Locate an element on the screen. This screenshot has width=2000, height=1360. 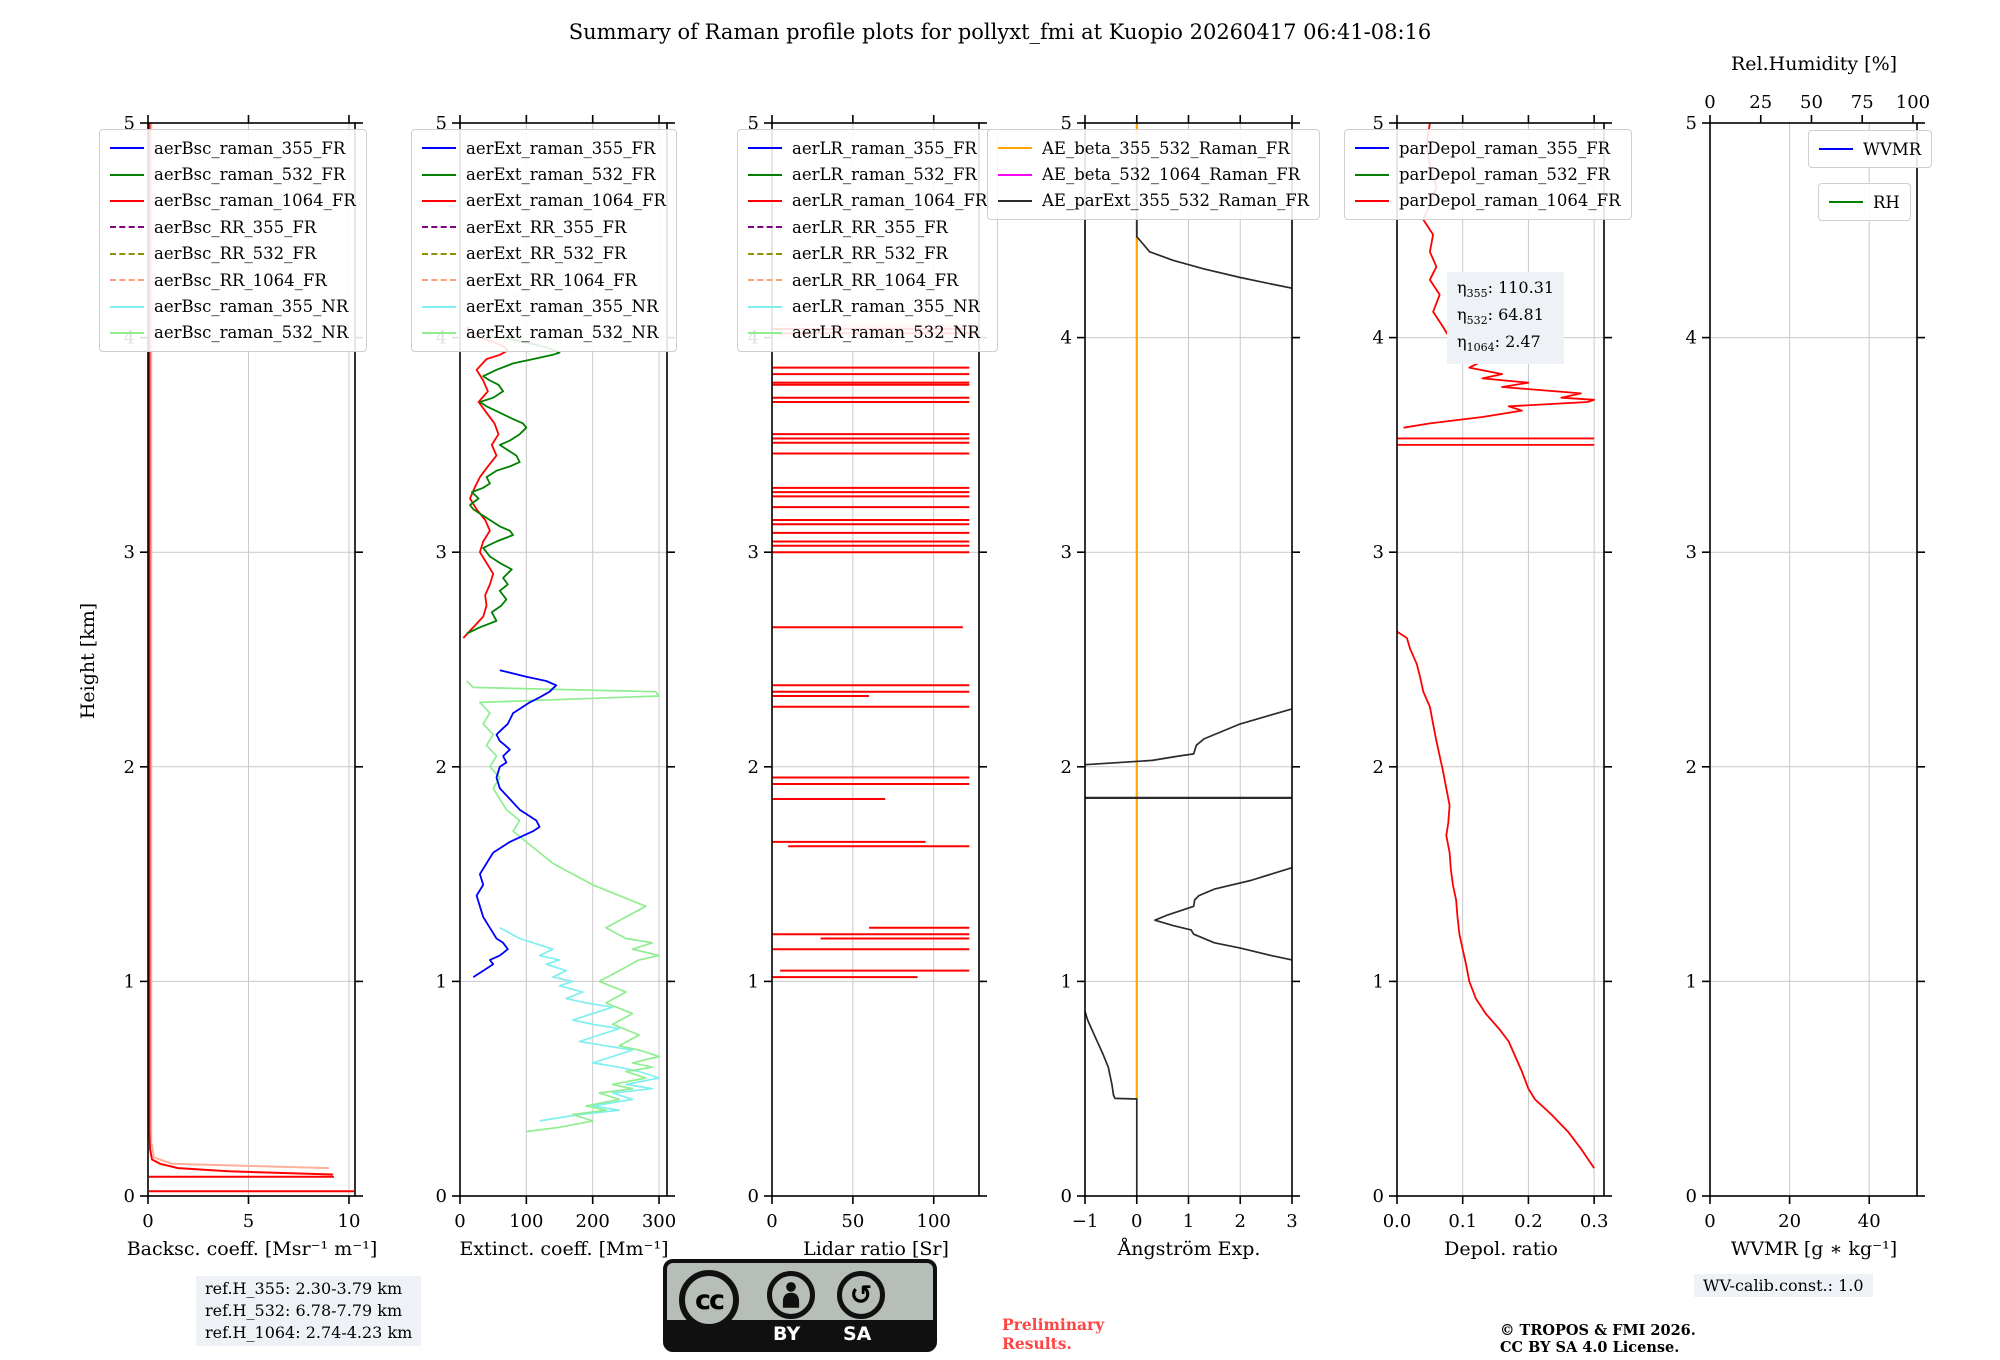
legend-label: aerBsc_raman_532_FR is located at coordinates (250, 175).